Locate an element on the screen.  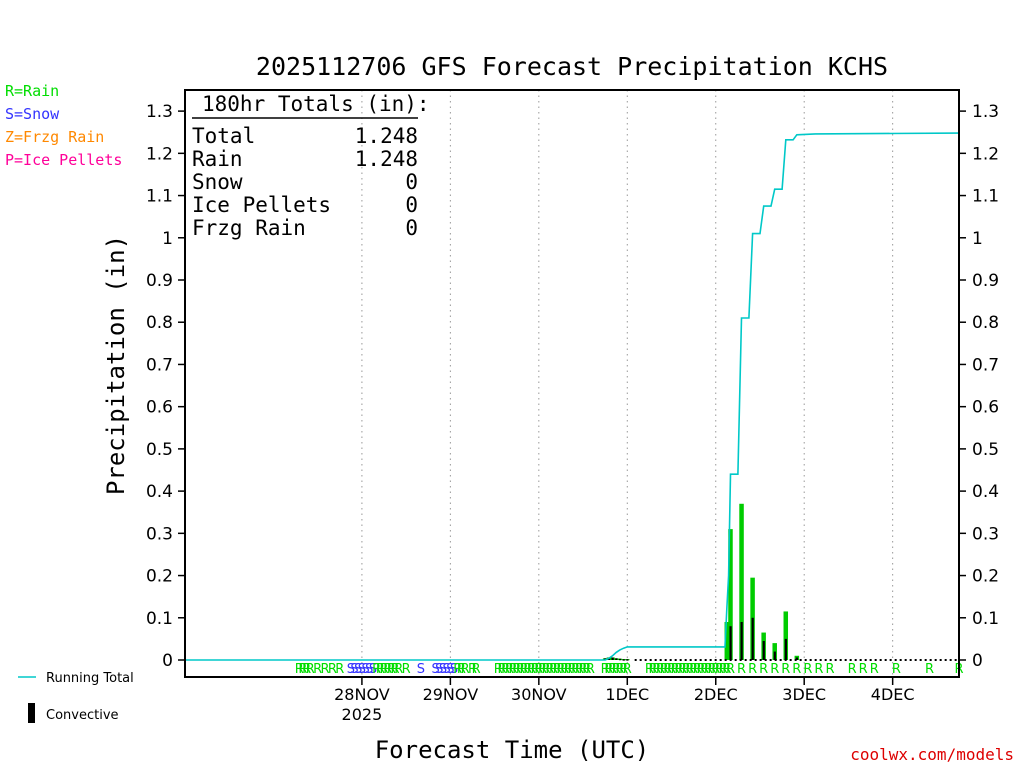
y-tick-label-left: 0.8 is located at coordinates (159, 323).